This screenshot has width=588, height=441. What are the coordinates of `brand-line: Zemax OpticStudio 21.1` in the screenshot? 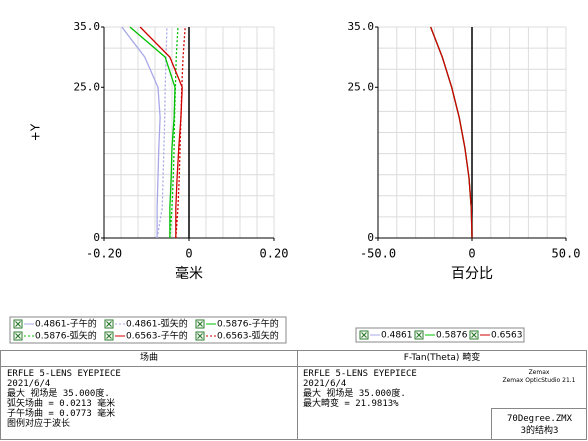 It's located at (539, 380).